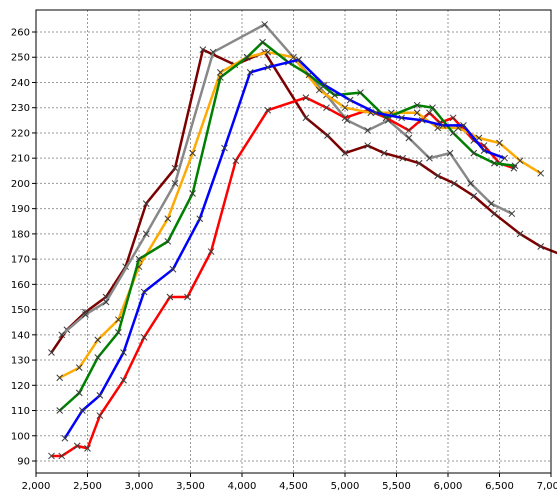 The width and height of the screenshot is (557, 496). Describe the element at coordinates (20, 133) in the screenshot. I see `y-tick-label: 220` at that location.